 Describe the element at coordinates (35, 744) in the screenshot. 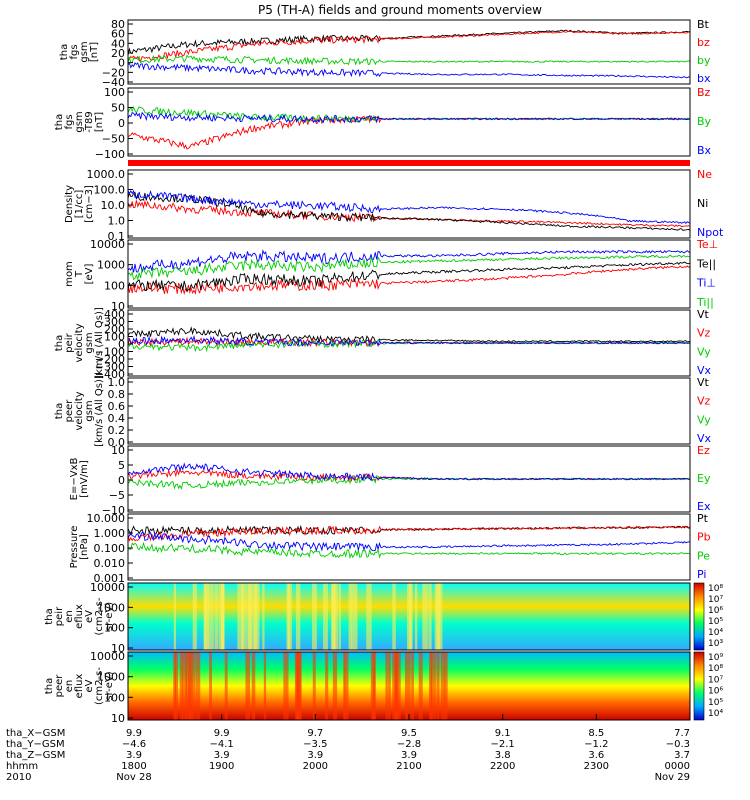

I see `x-row-label: tha_Y−GSM` at that location.